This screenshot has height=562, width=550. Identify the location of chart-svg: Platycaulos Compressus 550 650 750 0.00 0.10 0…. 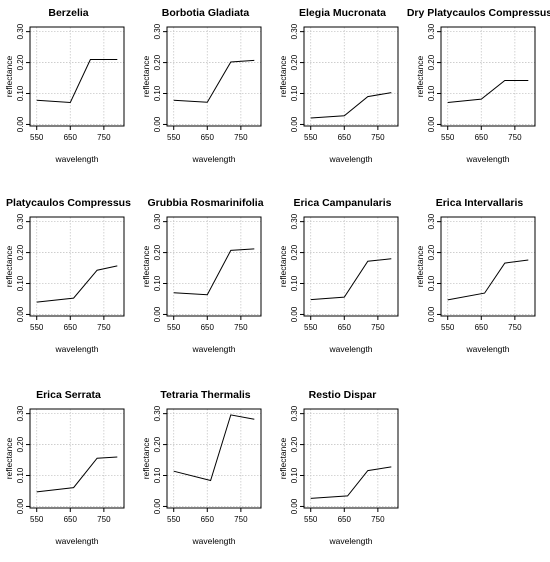
(67, 275).